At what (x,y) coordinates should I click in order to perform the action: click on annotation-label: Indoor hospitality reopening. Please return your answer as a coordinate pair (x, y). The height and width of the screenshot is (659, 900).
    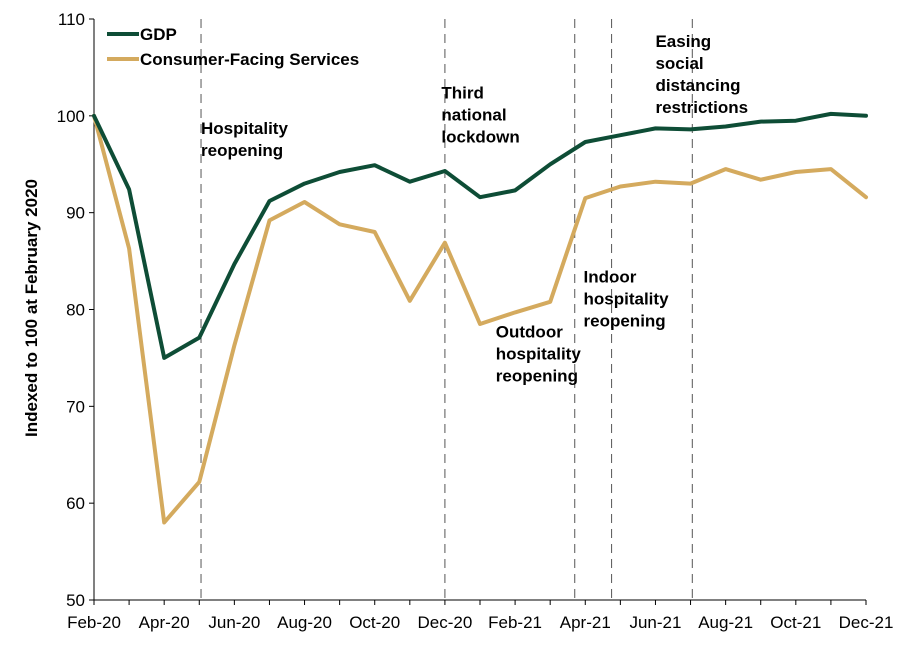
    Looking at the image, I should click on (627, 298).